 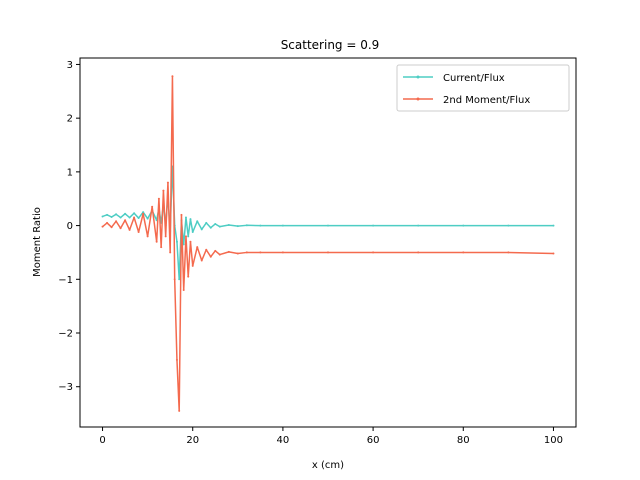 I want to click on y-tick-label: 0, so click(x=70, y=226).